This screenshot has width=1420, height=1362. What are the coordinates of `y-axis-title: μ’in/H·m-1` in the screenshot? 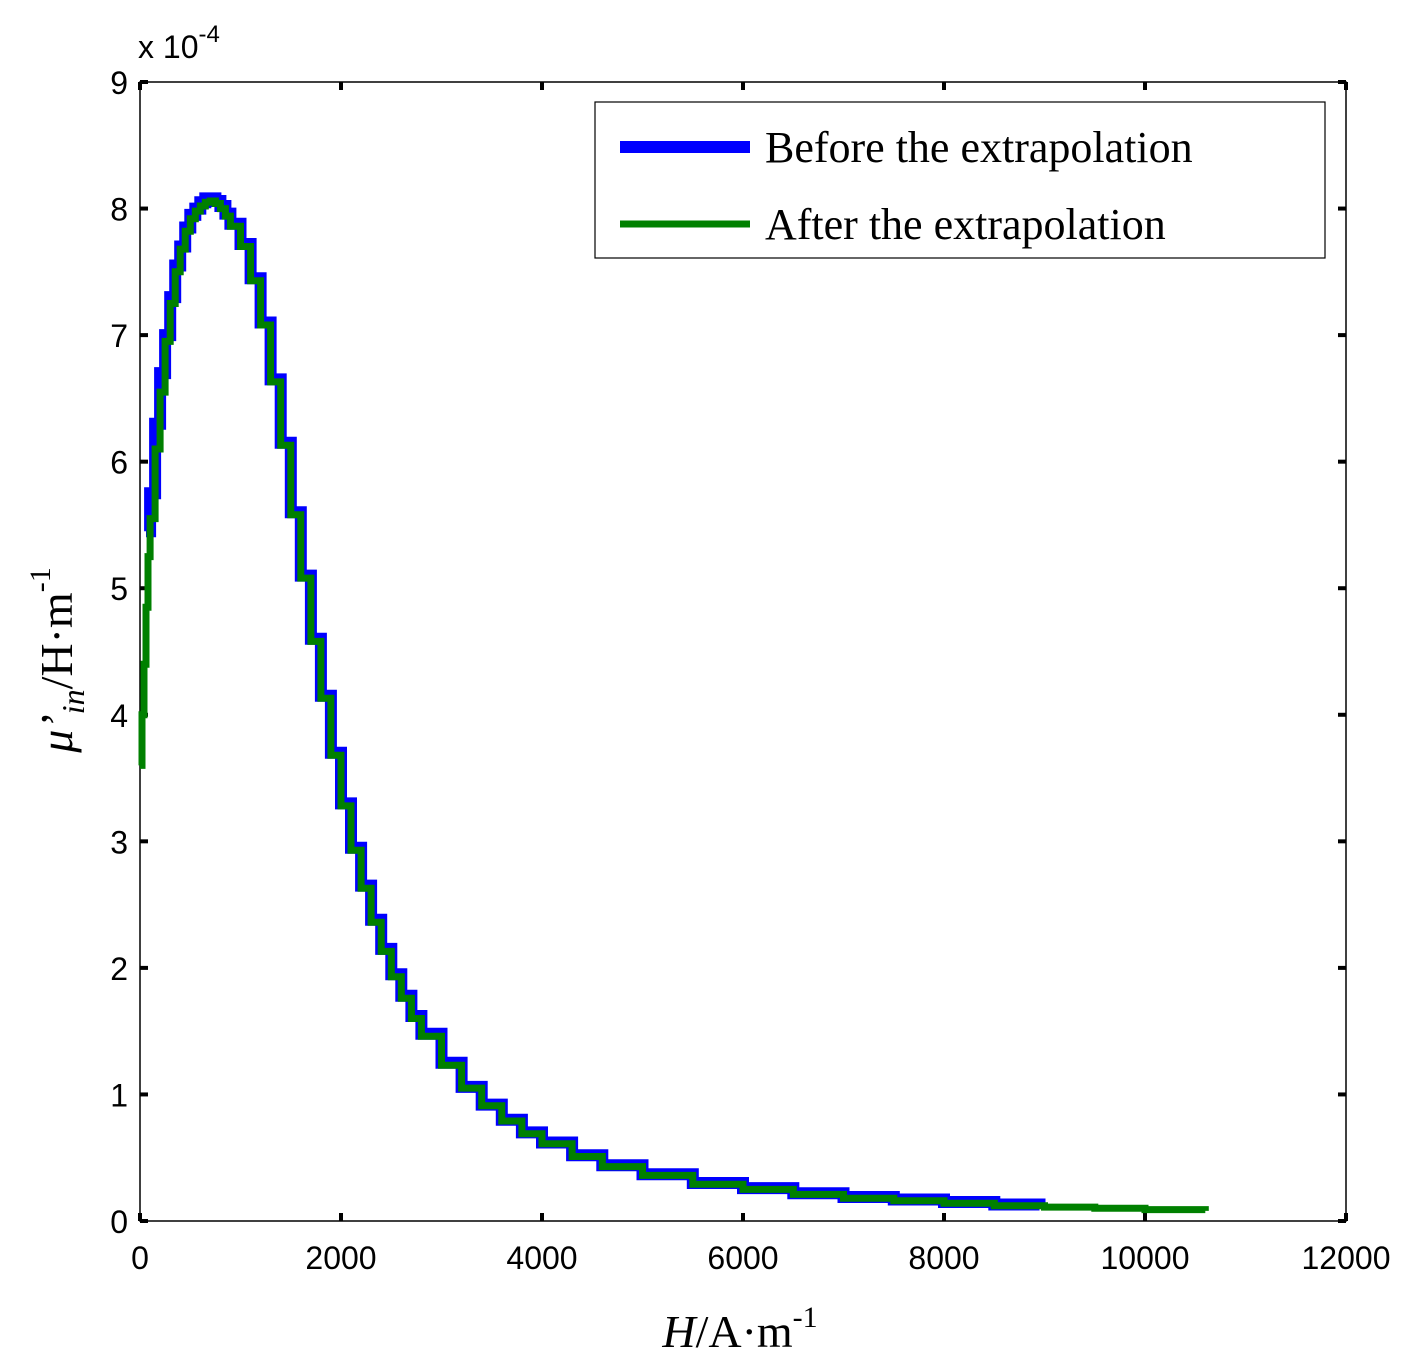 It's located at (57, 660).